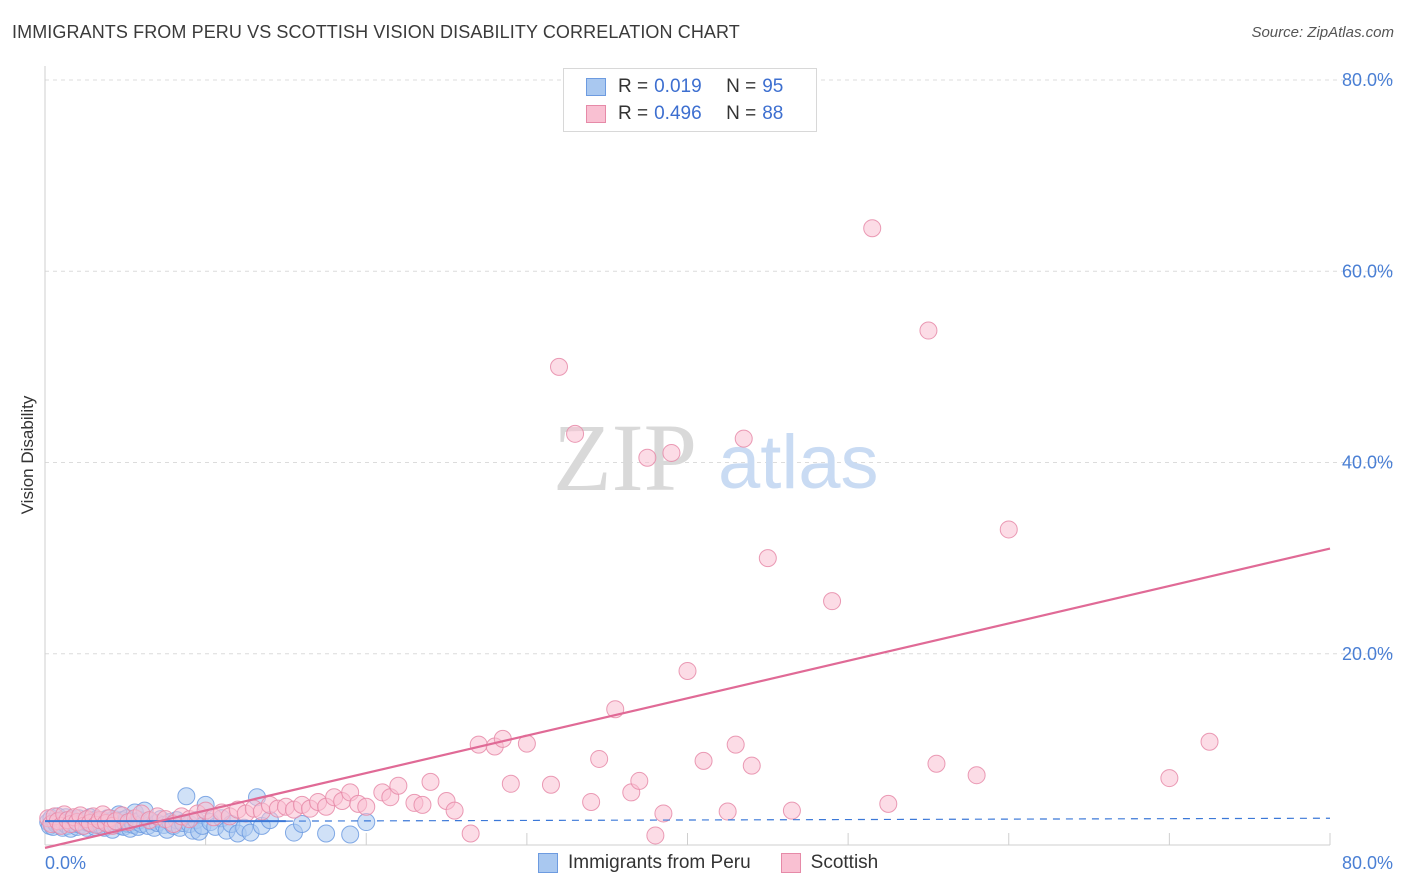  What do you see at coordinates (716, 457) in the screenshot?
I see `watermark: ZIP atlas` at bounding box center [716, 457].